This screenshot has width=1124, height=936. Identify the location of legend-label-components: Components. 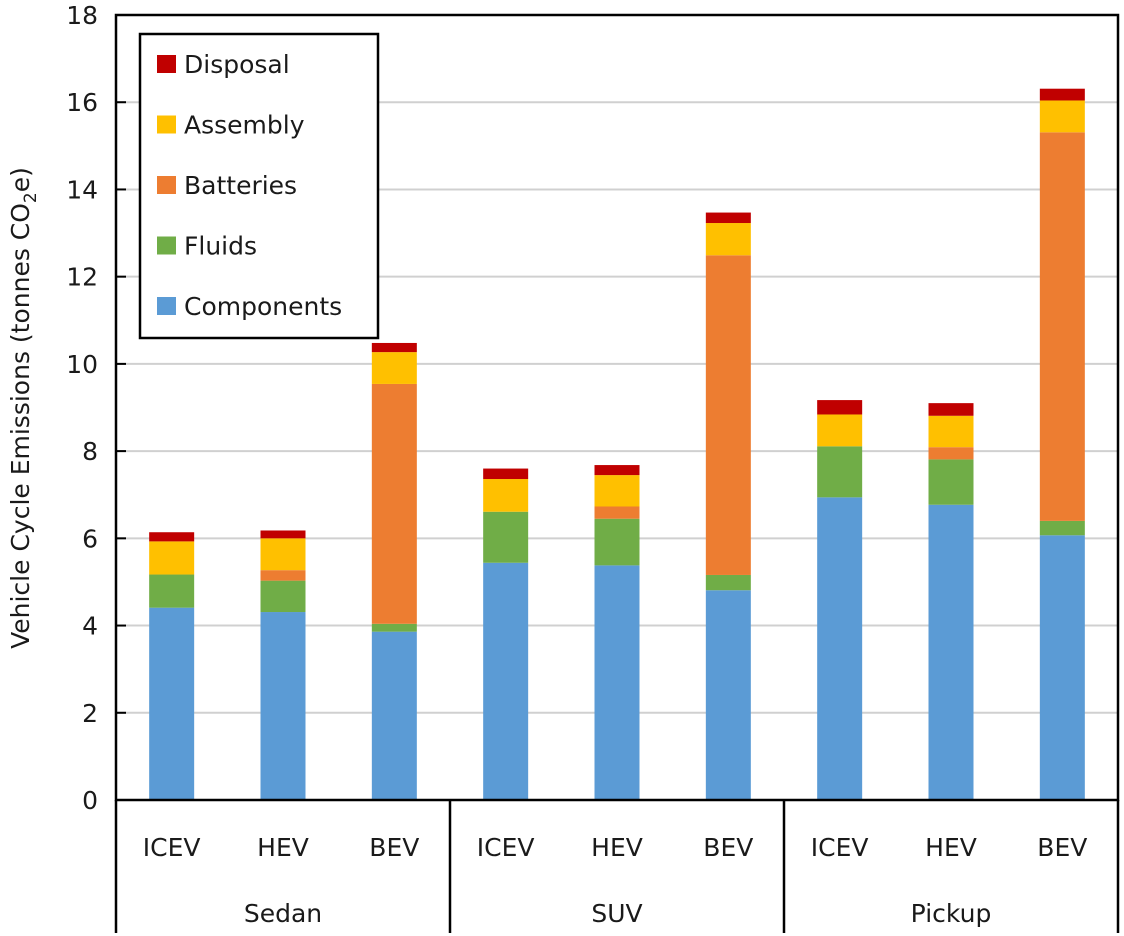
(263, 306).